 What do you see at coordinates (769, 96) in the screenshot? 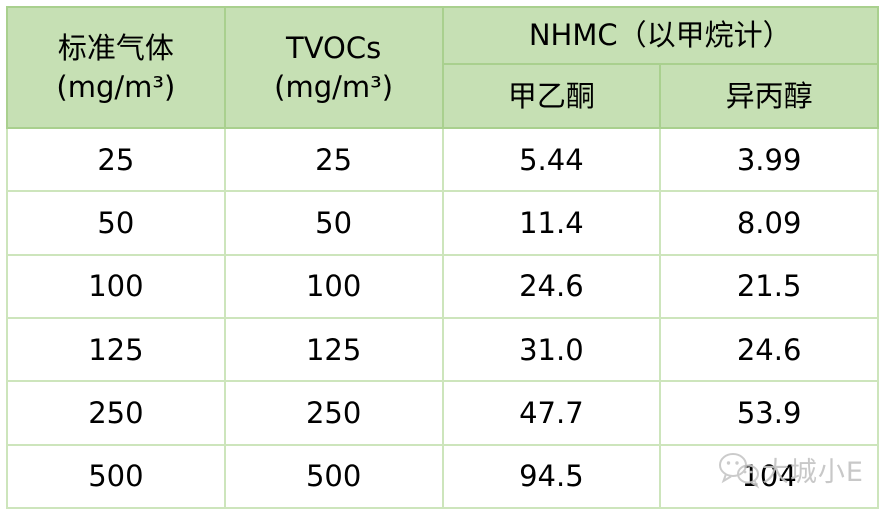
I see `header-ipa: 异丙醇` at bounding box center [769, 96].